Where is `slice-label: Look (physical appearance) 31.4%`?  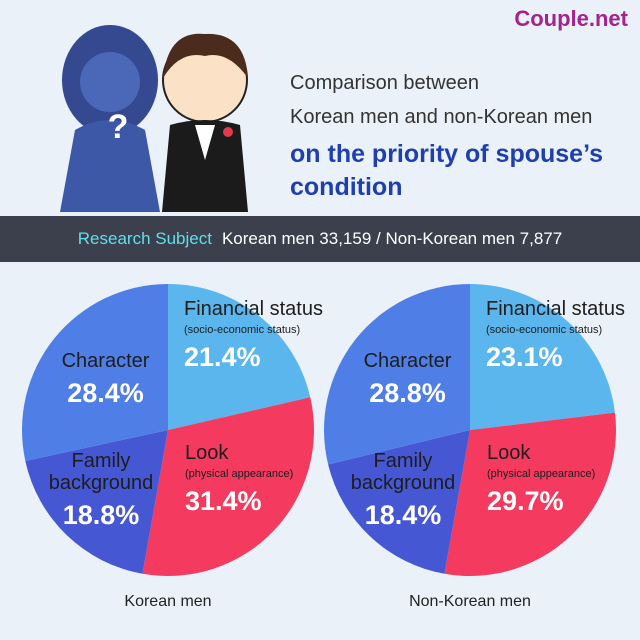
slice-label: Look (physical appearance) 31.4% is located at coordinates (260, 479).